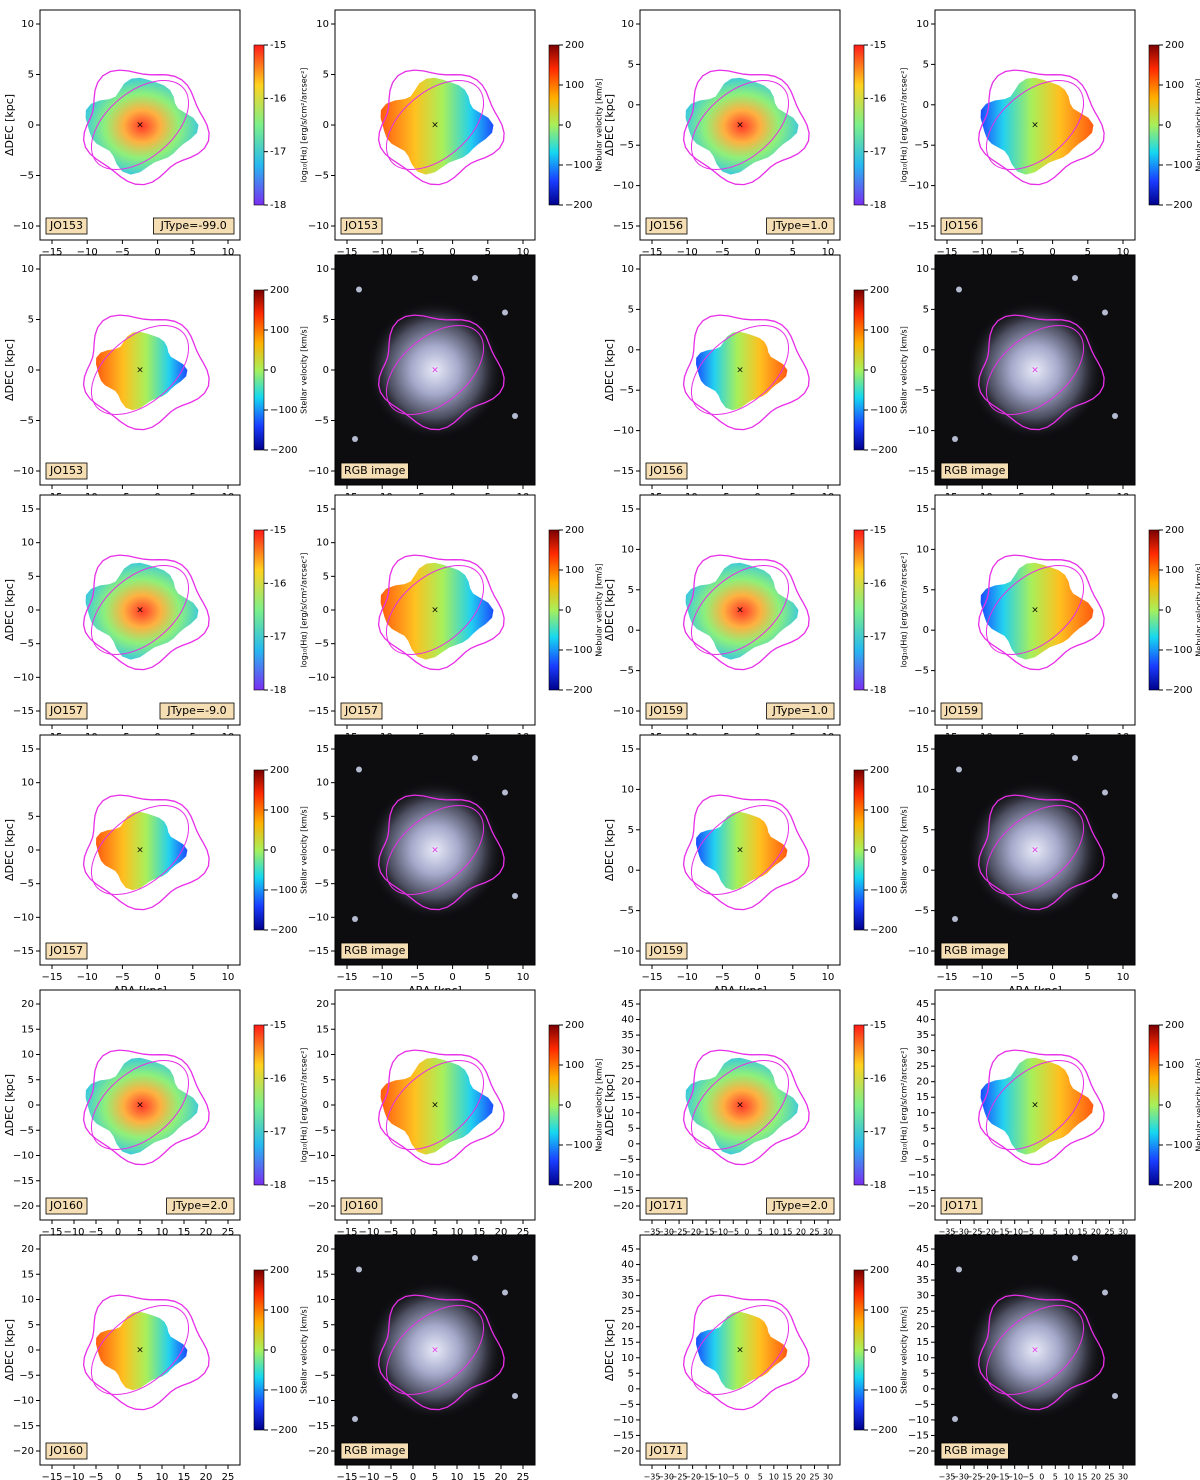 The width and height of the screenshot is (1200, 1480). Describe the element at coordinates (259, 1105) in the screenshot. I see `halpha-colorbar` at that location.